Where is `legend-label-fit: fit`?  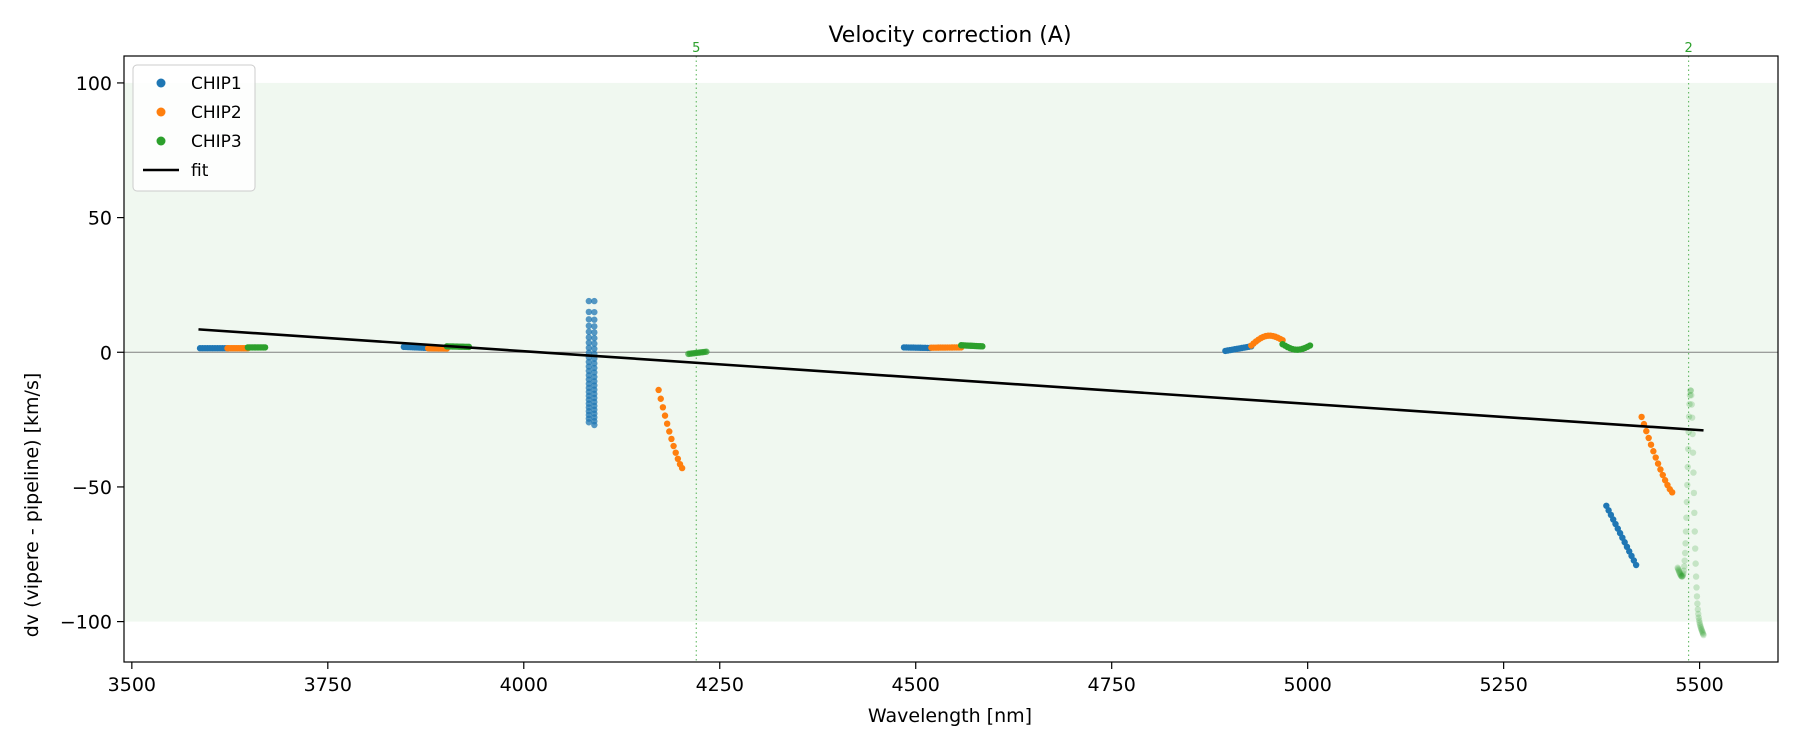
legend-label-fit: fit is located at coordinates (200, 171).